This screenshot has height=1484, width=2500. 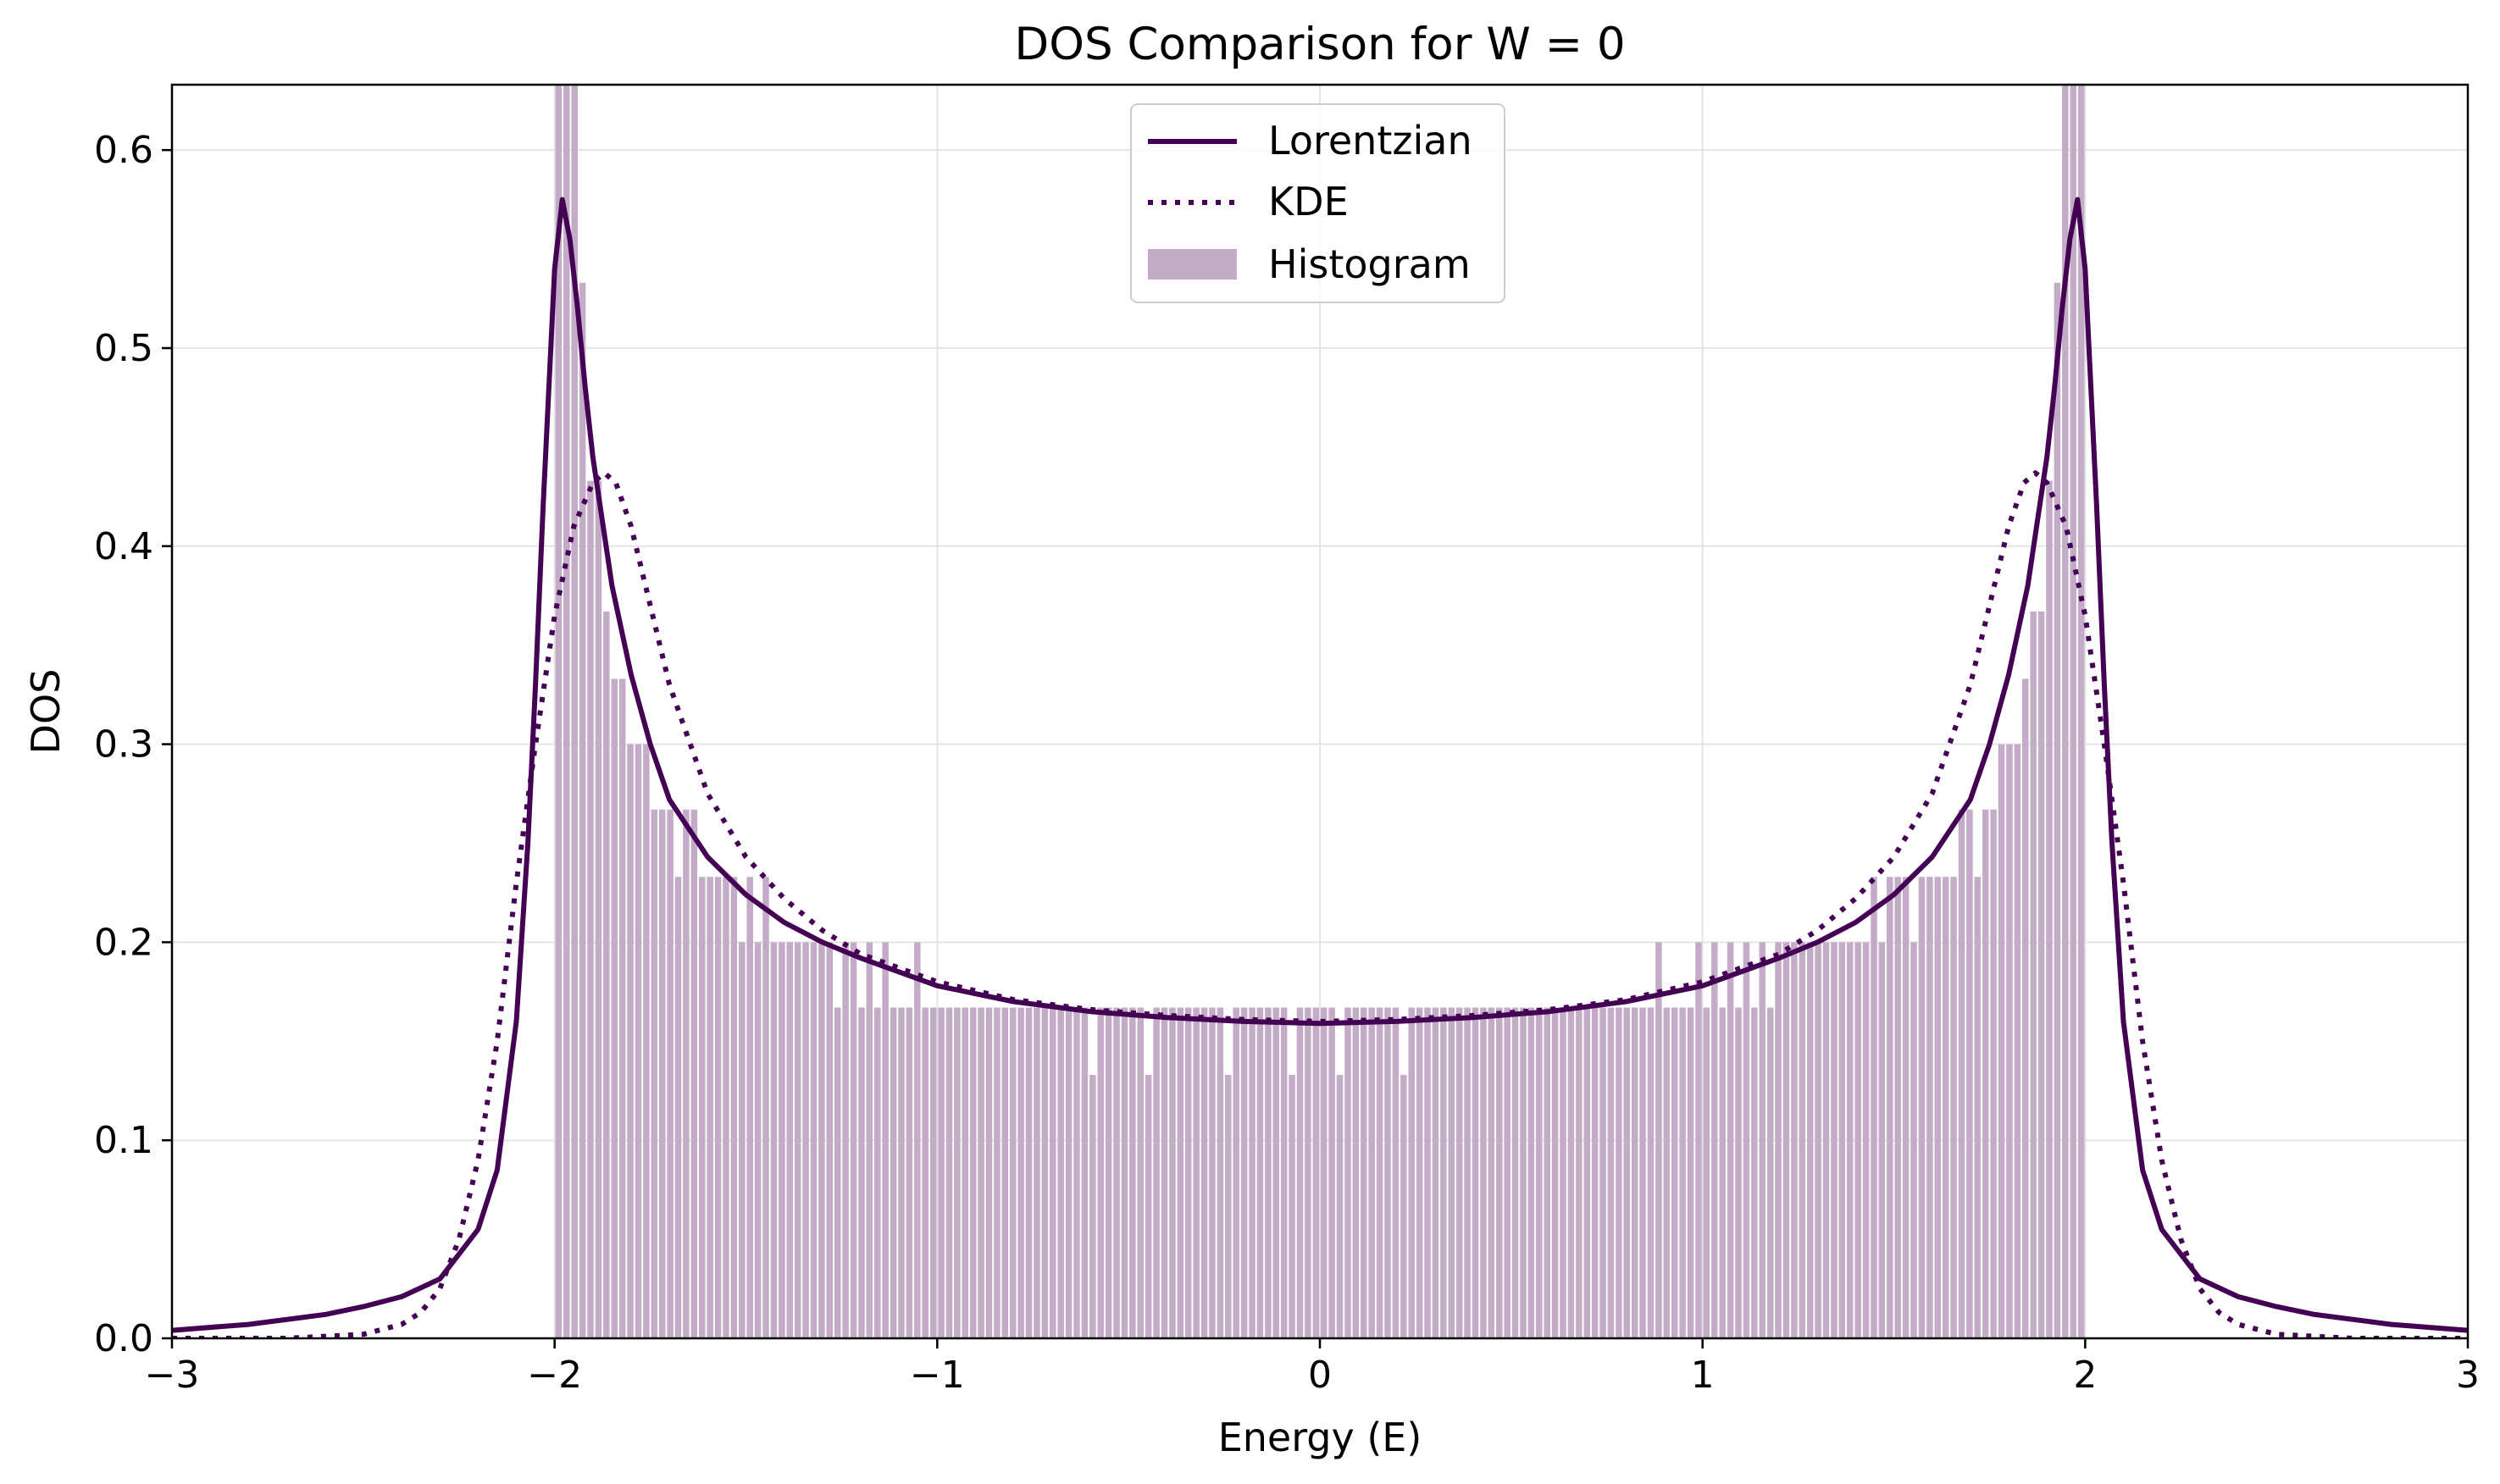 I want to click on y-tick-label: 0.1, so click(x=123, y=1140).